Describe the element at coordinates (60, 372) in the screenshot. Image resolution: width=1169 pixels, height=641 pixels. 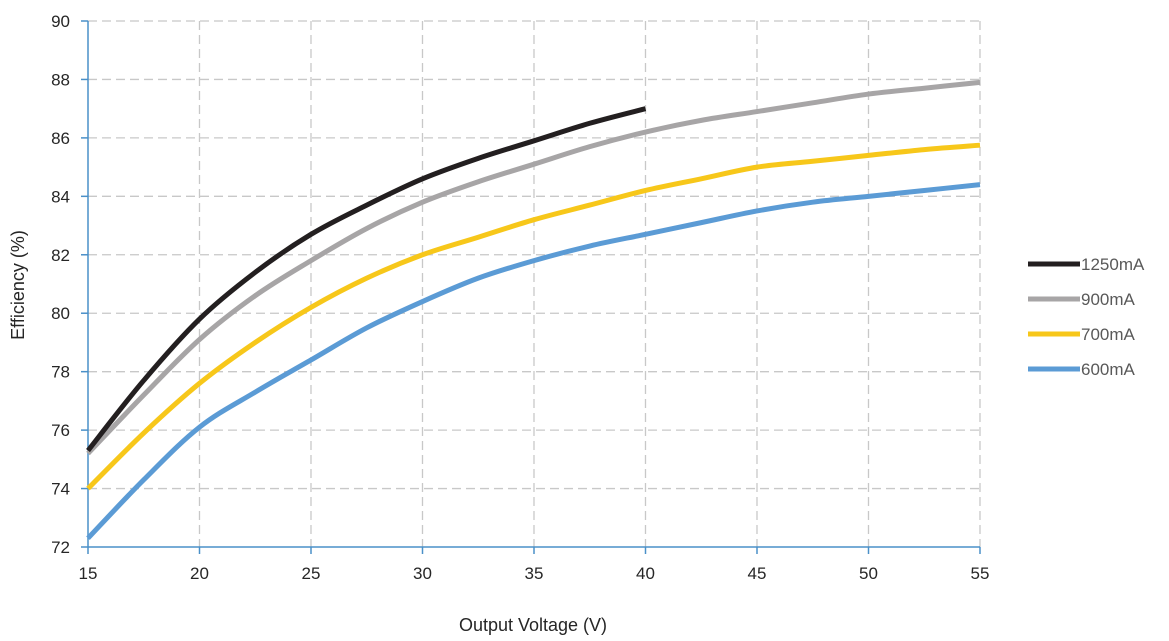
I see `y-tick-label: 78` at that location.